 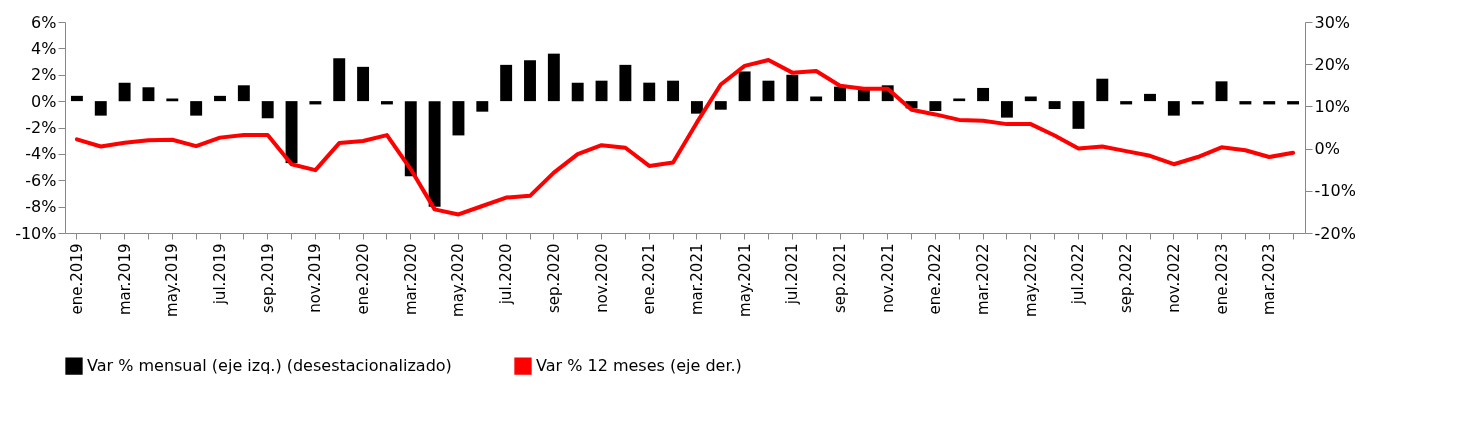 I want to click on x-tick-label: mar.2023, so click(x=1269, y=279).